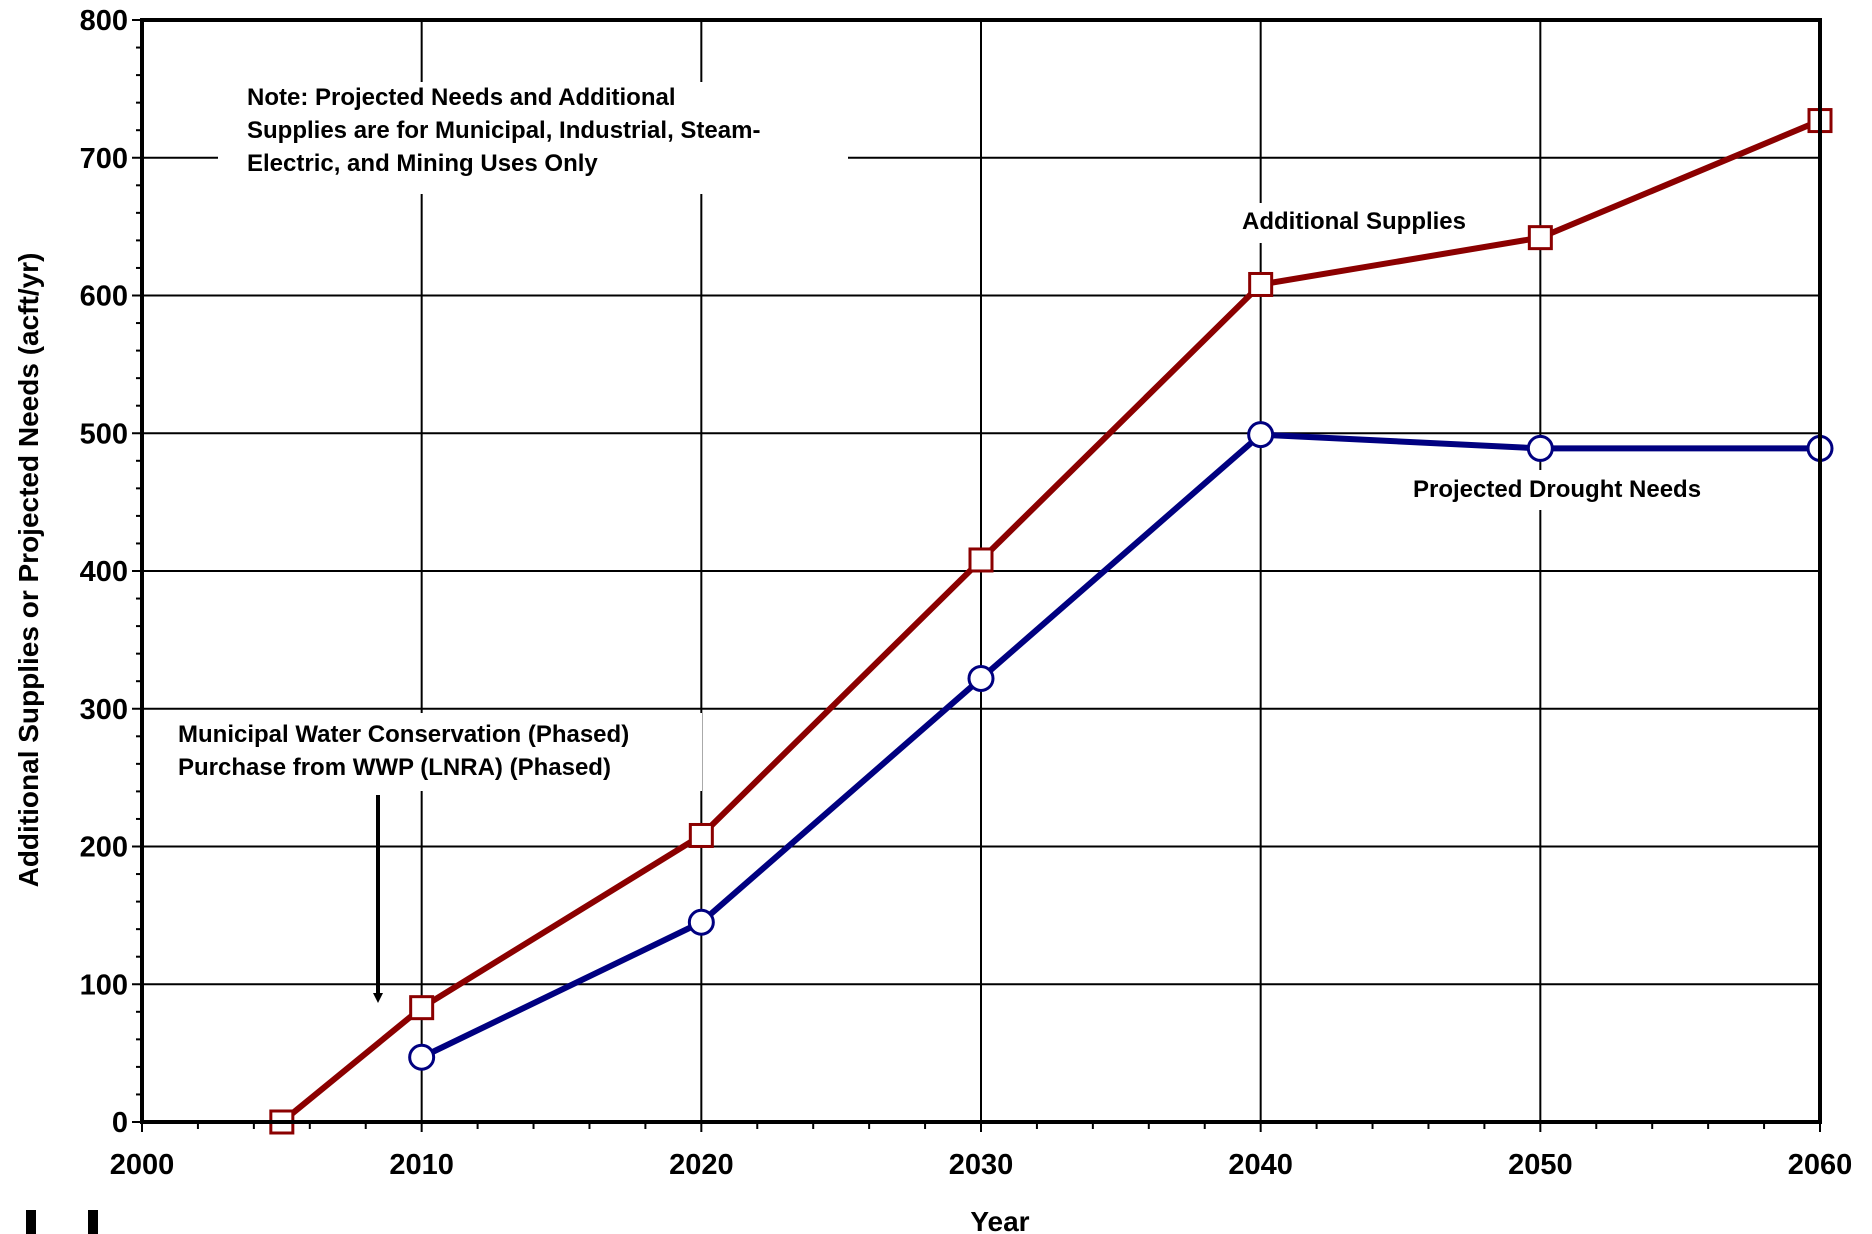 The width and height of the screenshot is (1872, 1234). Describe the element at coordinates (1354, 221) in the screenshot. I see `series-label-additional-supplies: Additional Supplies` at that location.